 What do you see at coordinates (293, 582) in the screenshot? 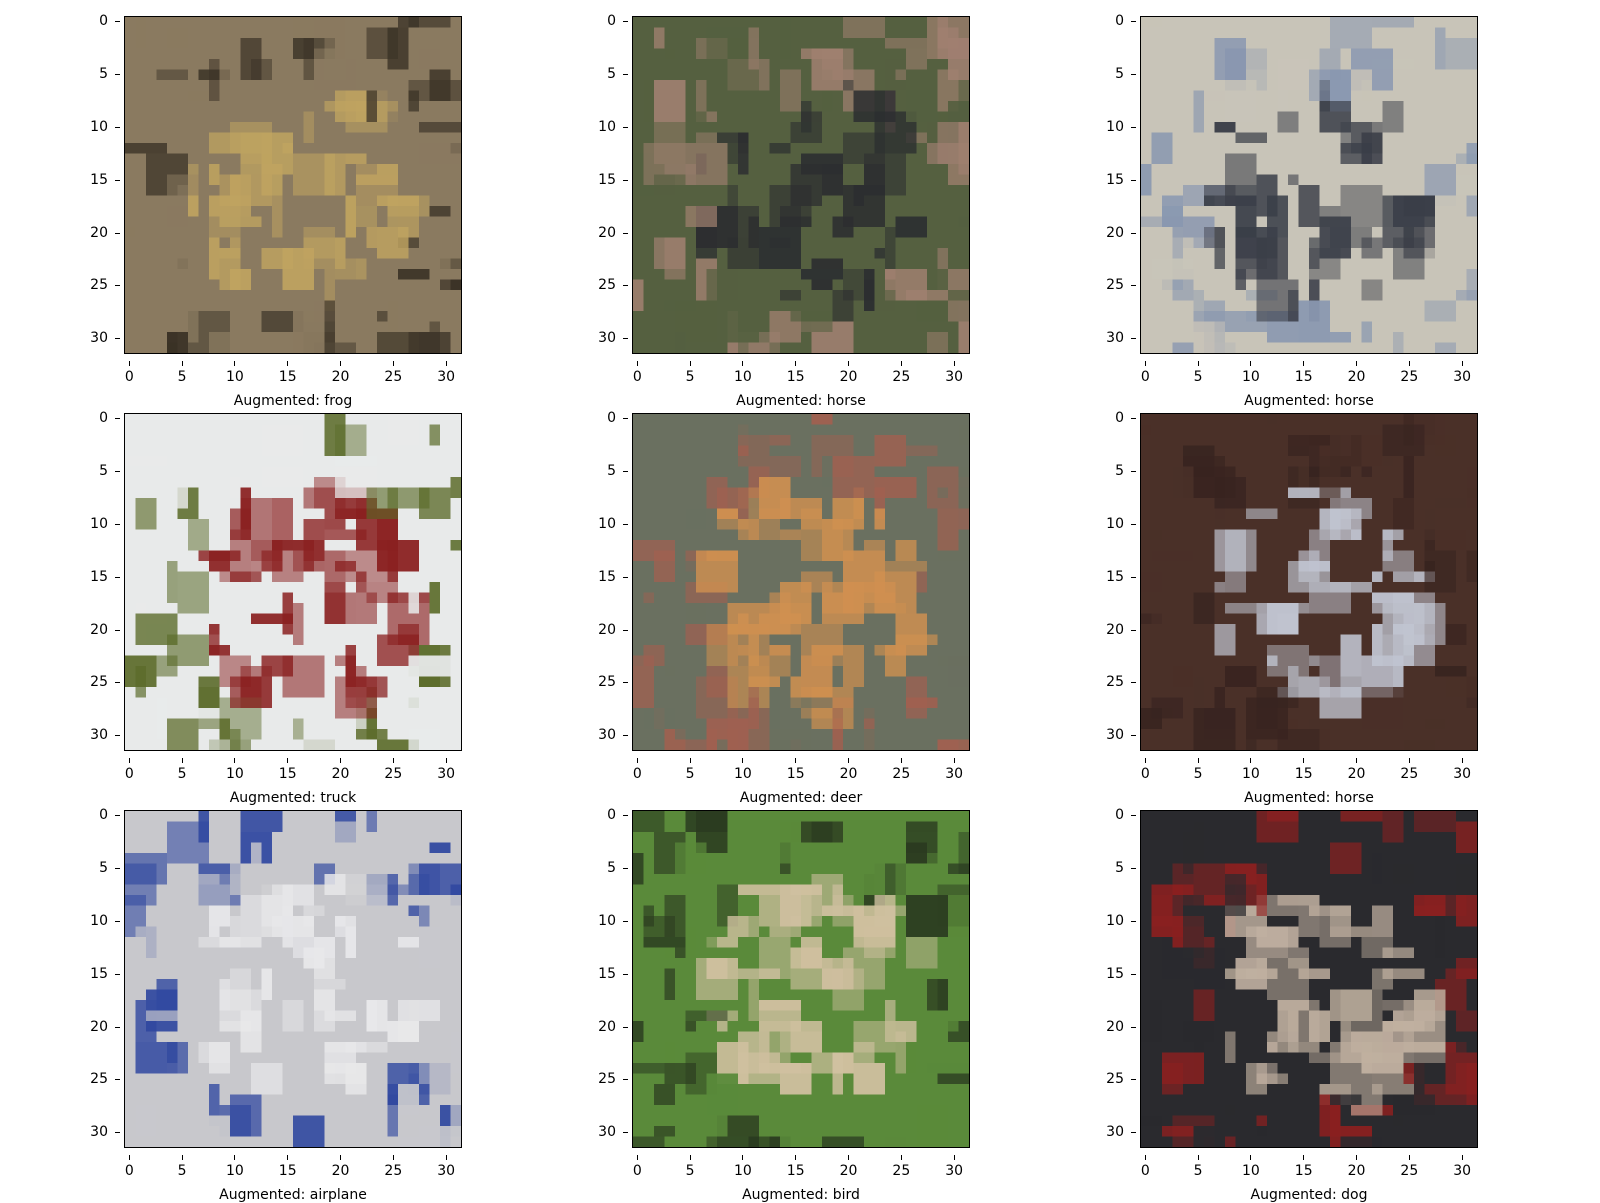
I see `truck-photo-icon` at bounding box center [293, 582].